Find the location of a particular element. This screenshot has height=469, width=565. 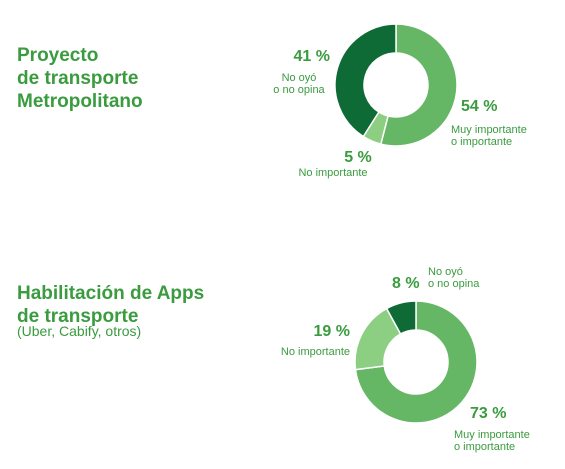

chart2-title-line: de transporte is located at coordinates (78, 316).